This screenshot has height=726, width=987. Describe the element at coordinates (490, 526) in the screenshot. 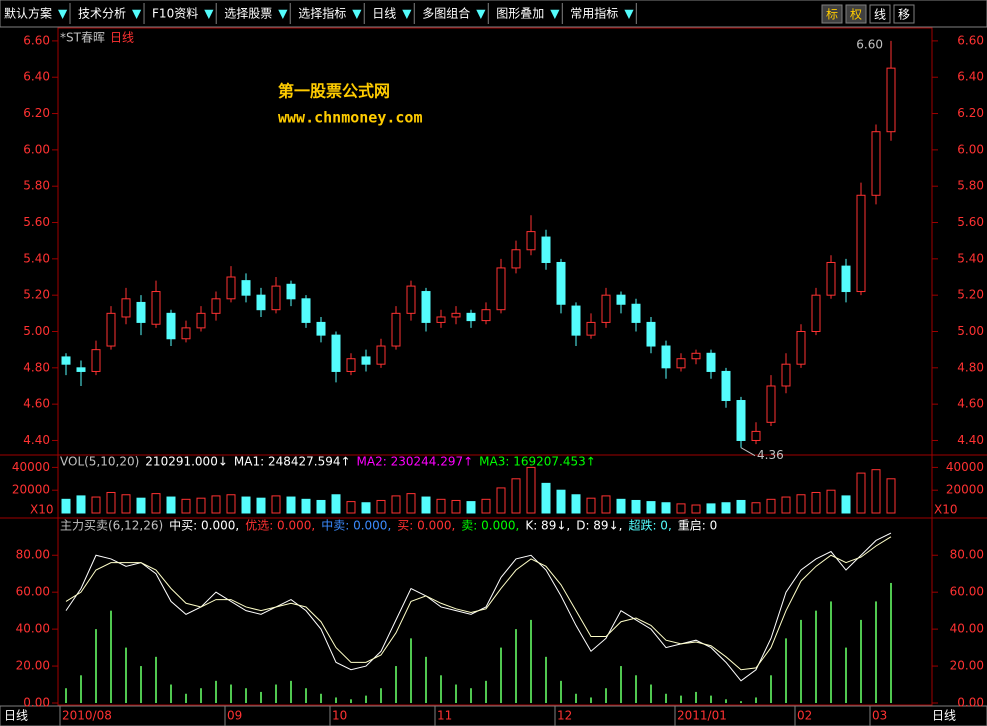

I see `indicator-header: 卖: 0.000,` at that location.